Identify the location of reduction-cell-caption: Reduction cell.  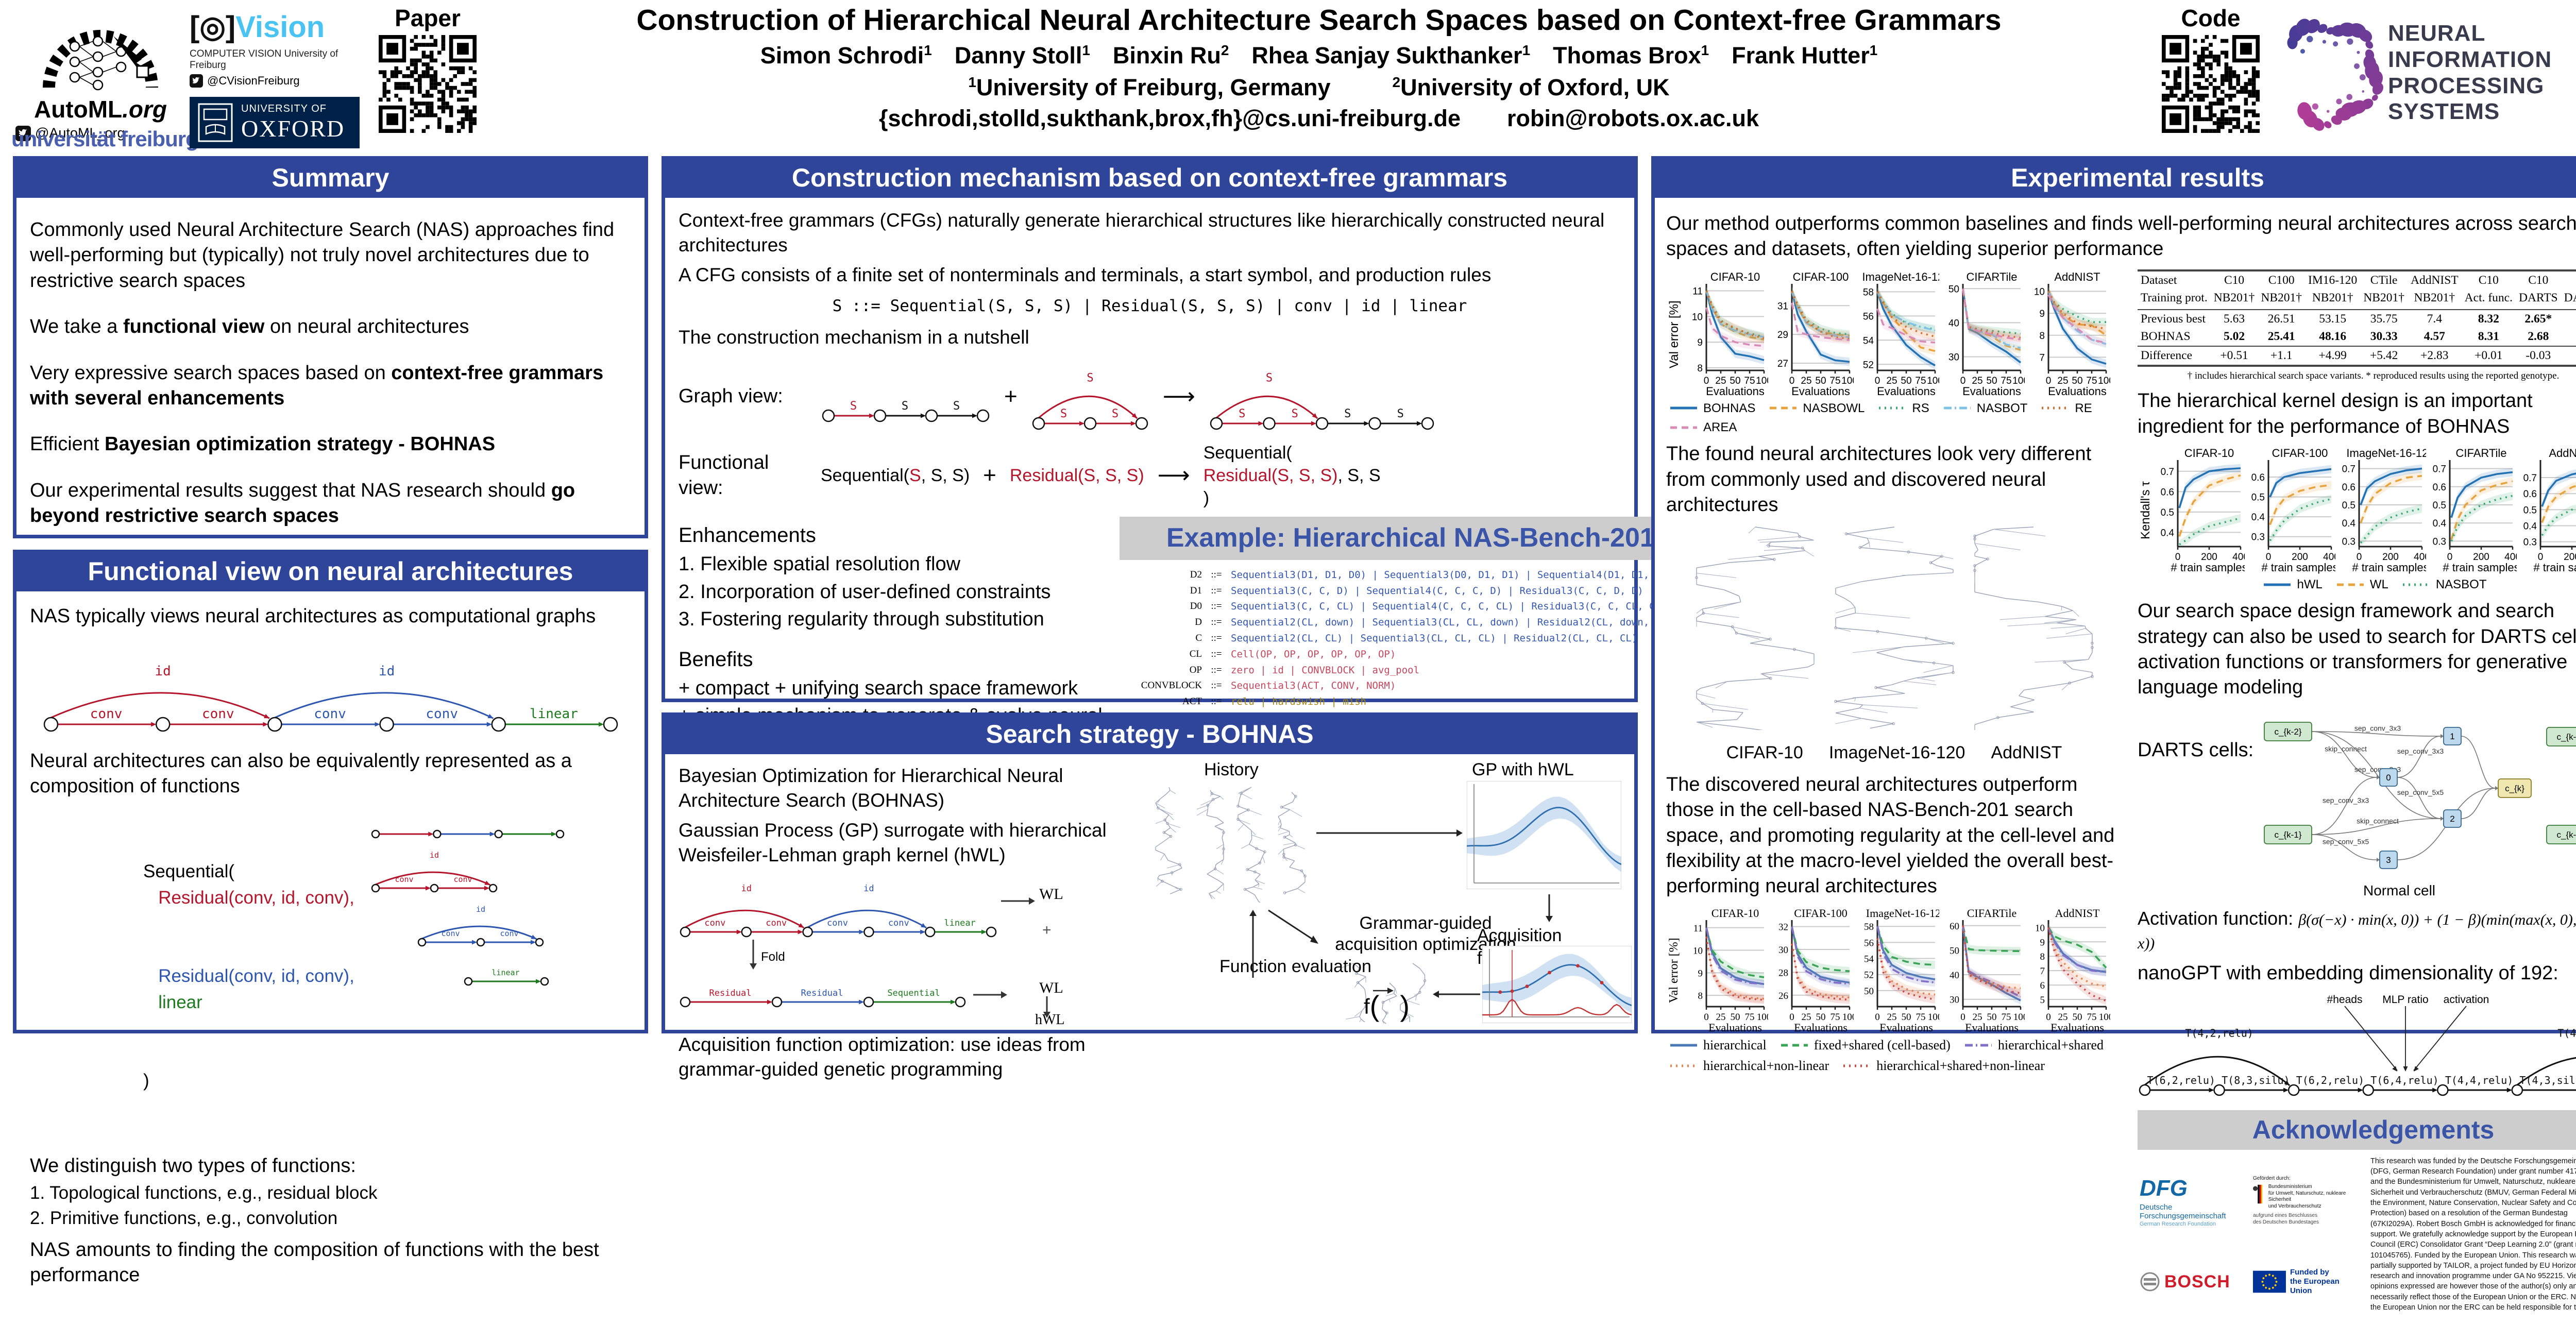
(2559, 890).